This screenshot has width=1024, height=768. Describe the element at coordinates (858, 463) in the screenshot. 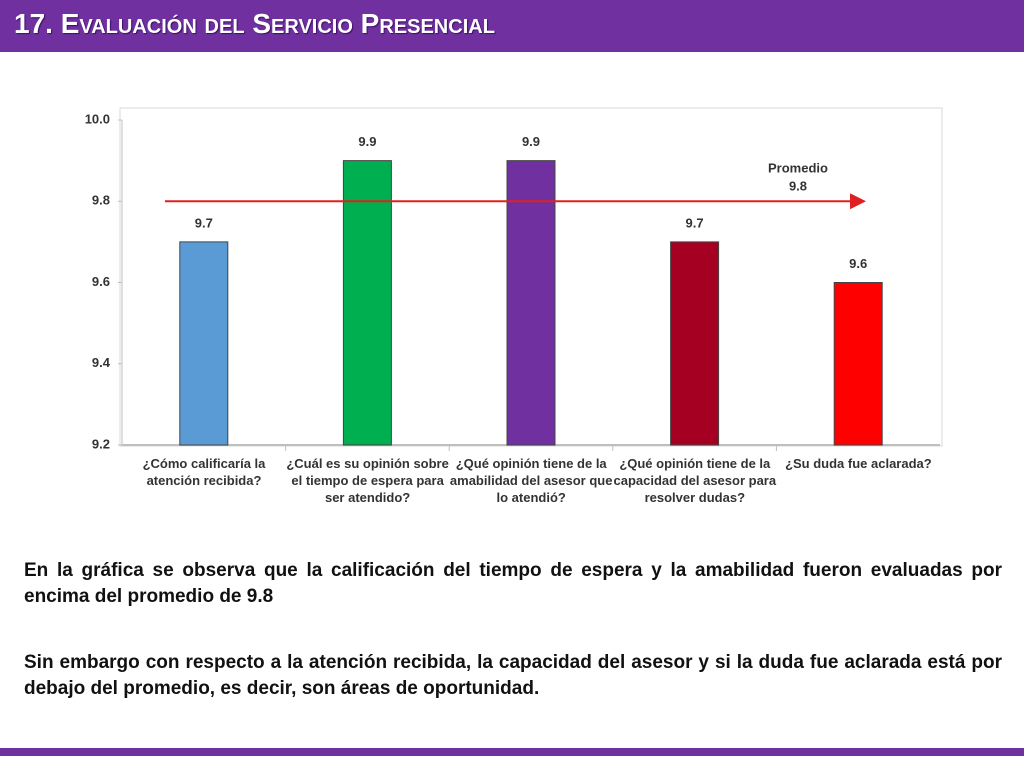

I see `x-tick-label: ¿Su duda fue aclarada?` at that location.